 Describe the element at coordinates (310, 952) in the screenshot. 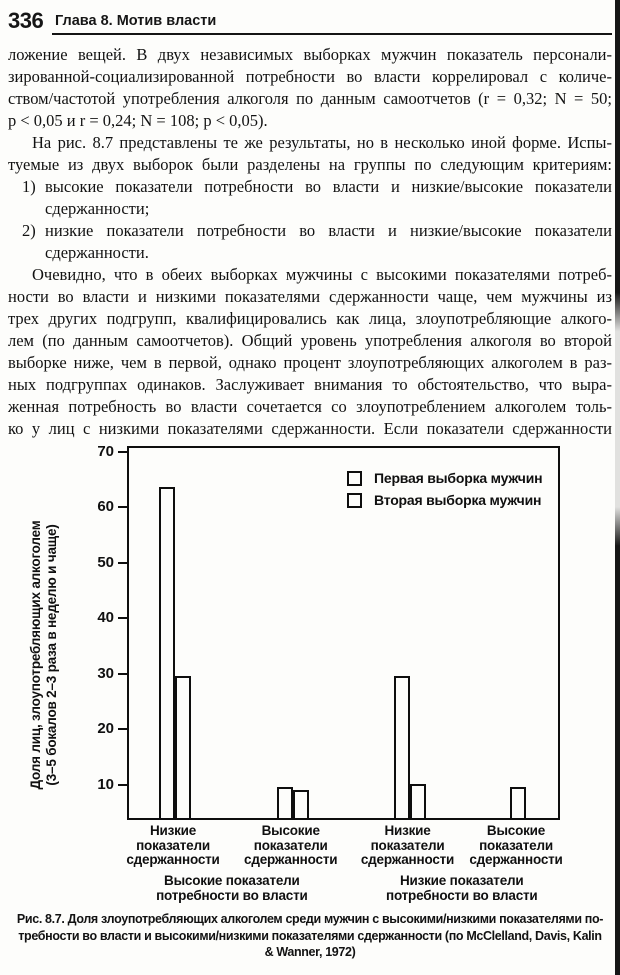

I see `caption-line-3: & Wanner, 1972)` at that location.